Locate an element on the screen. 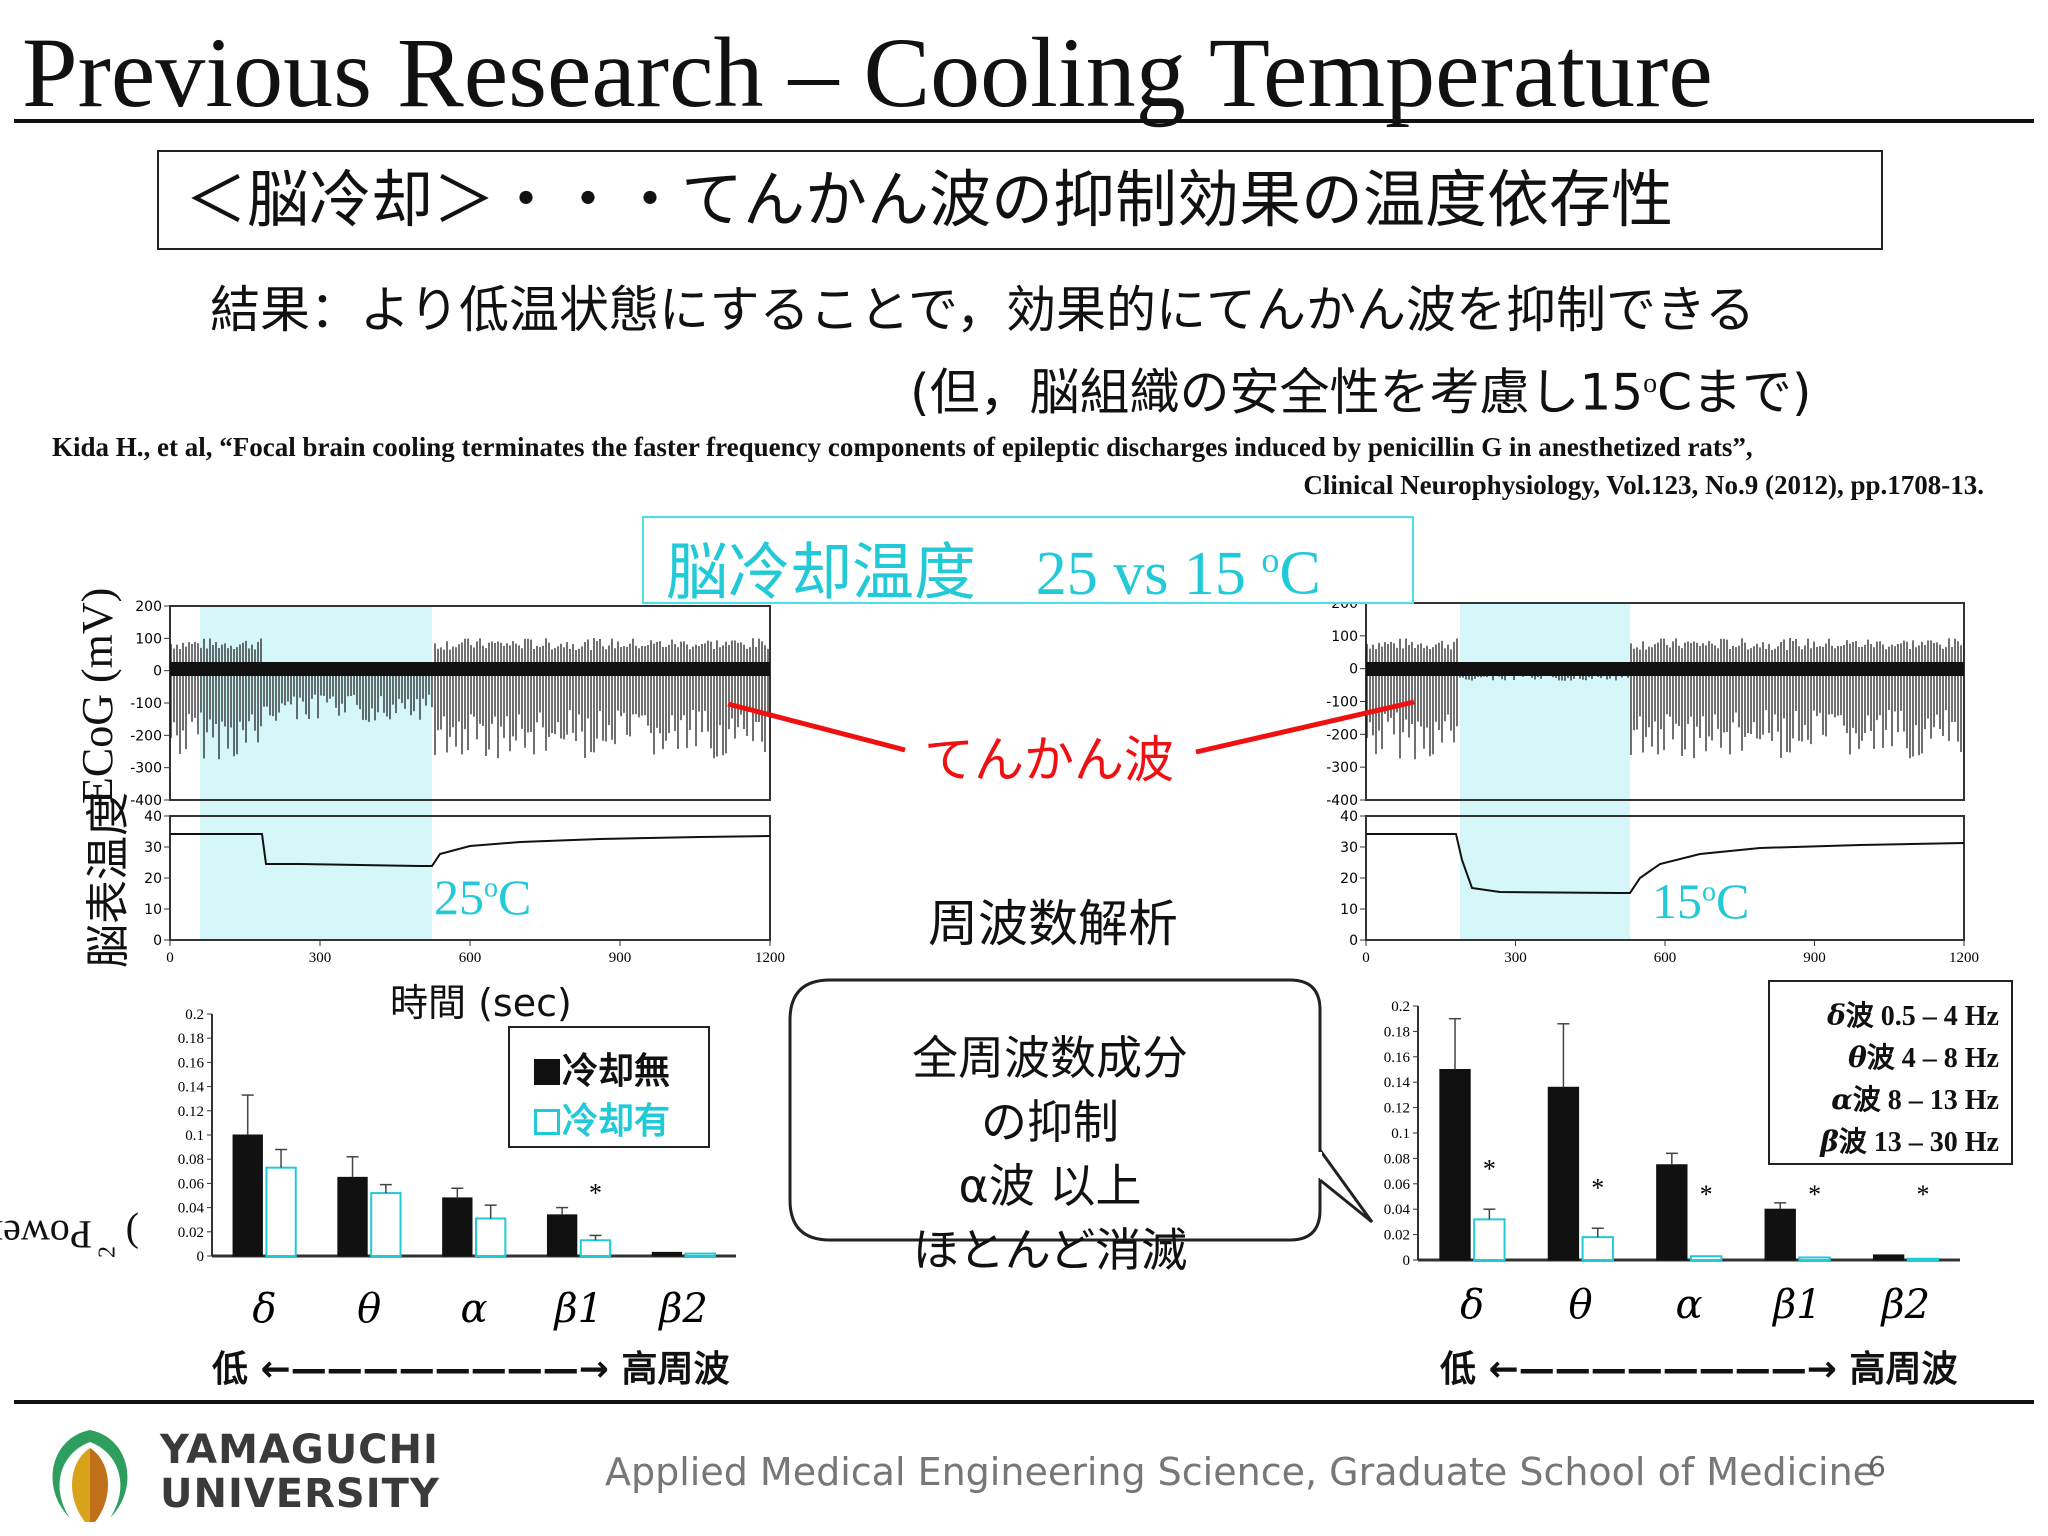 This screenshot has width=2048, height=1536. legend-no-cooling-text: 冷却無 is located at coordinates (616, 1071).